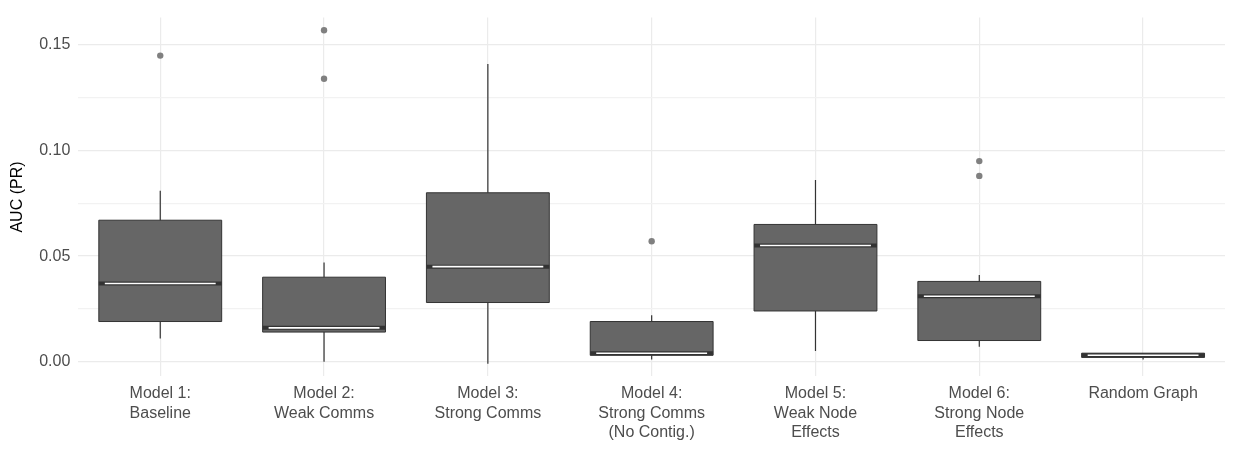  Describe the element at coordinates (55, 361) in the screenshot. I see `y-tick-label: 0.00` at that location.